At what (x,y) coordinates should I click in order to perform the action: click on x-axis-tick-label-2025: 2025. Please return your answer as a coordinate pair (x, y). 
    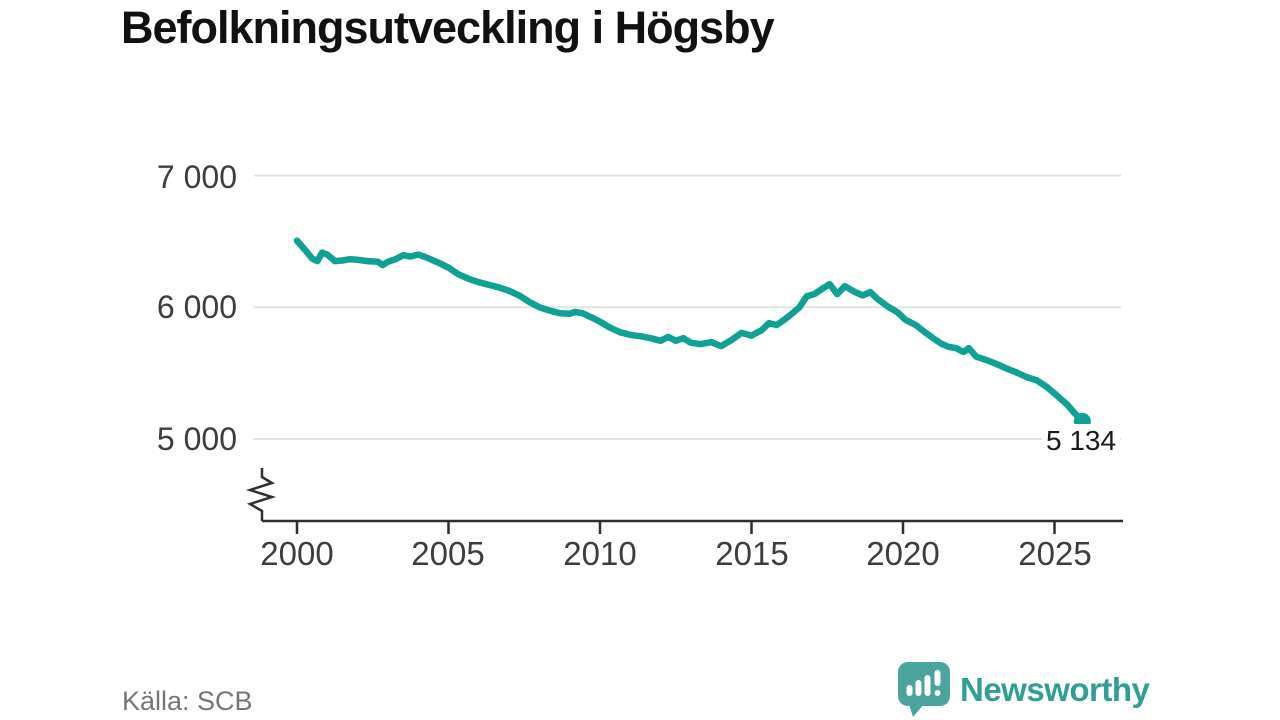
    Looking at the image, I should click on (1055, 553).